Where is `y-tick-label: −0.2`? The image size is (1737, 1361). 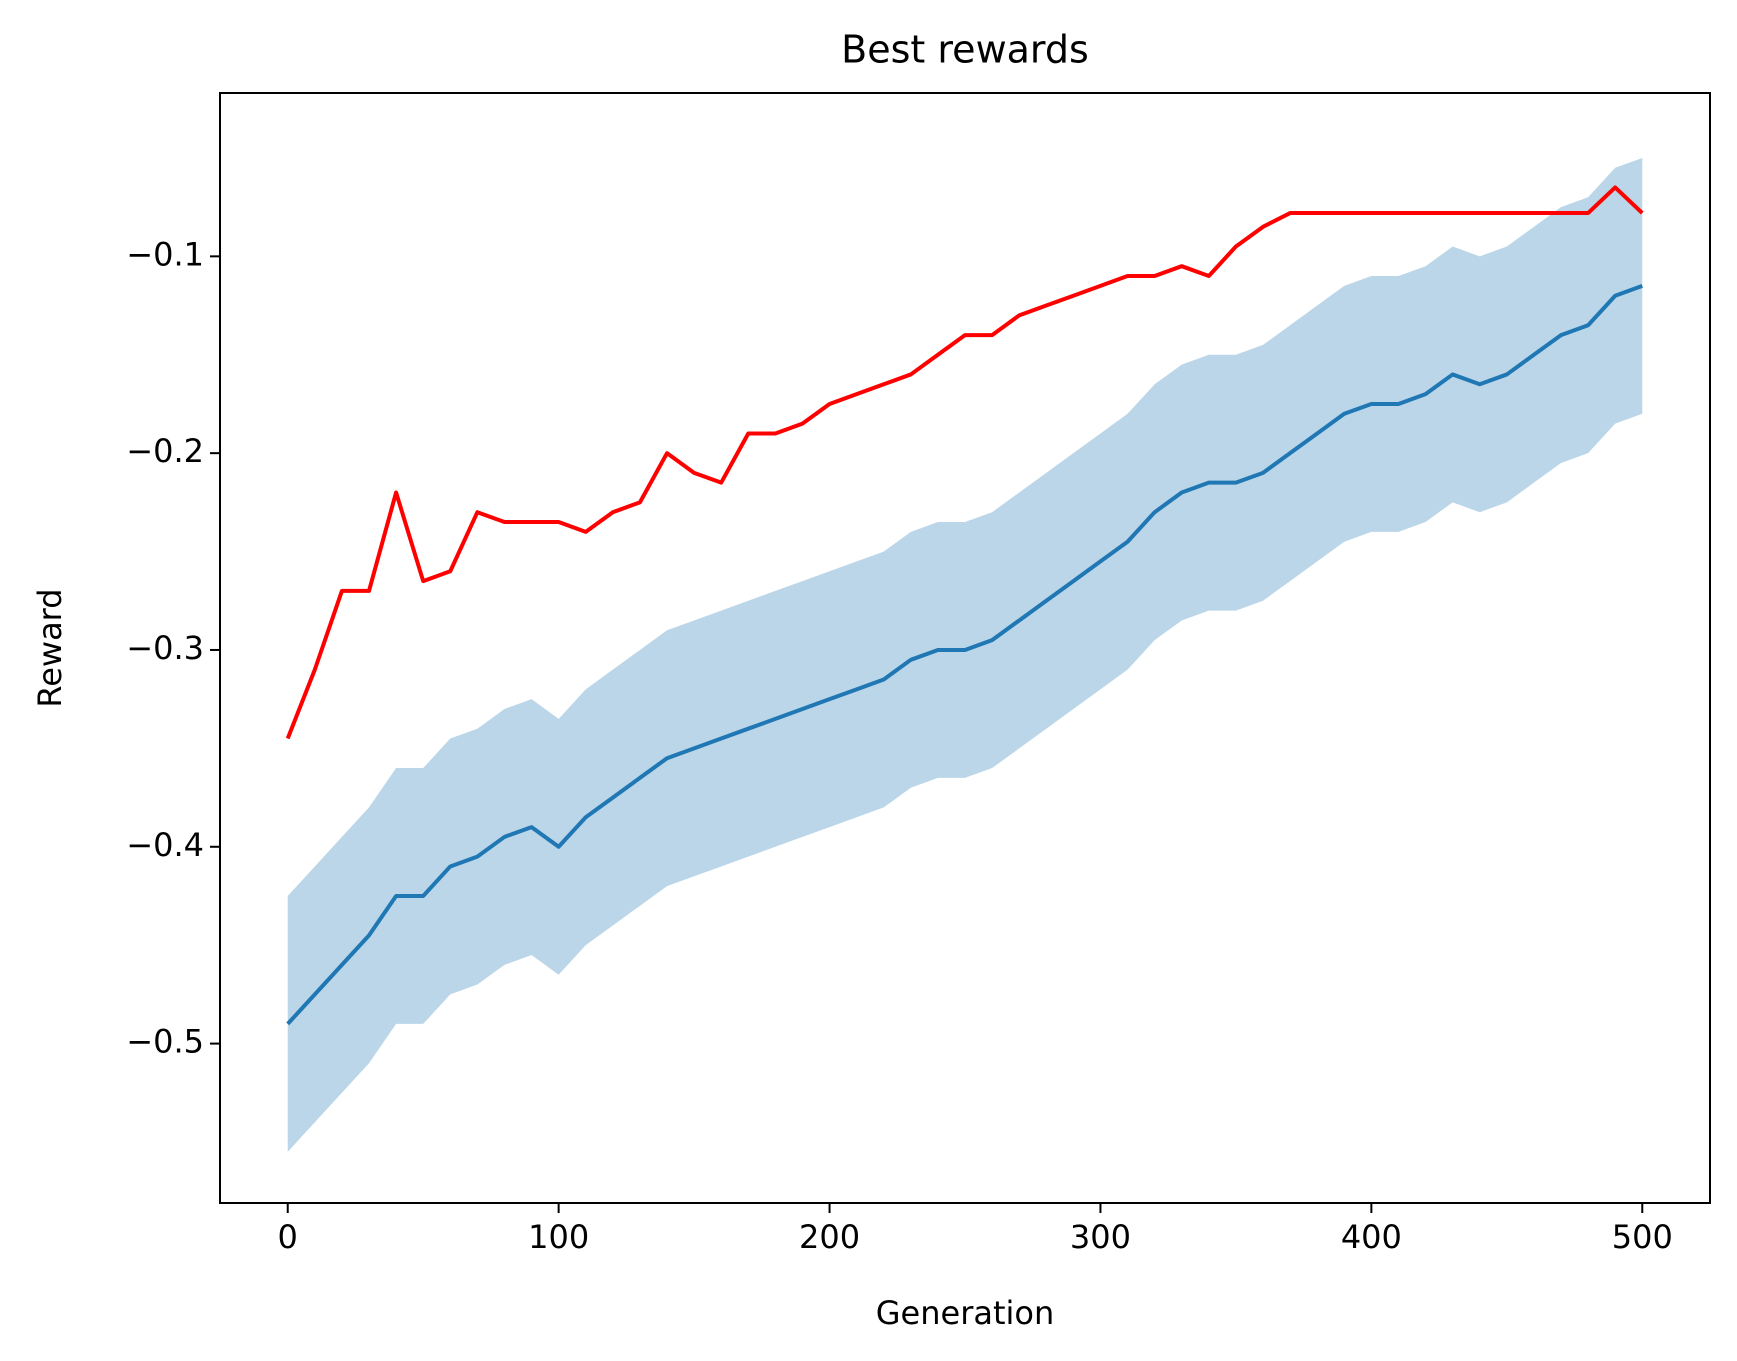
y-tick-label: −0.2 is located at coordinates (165, 451).